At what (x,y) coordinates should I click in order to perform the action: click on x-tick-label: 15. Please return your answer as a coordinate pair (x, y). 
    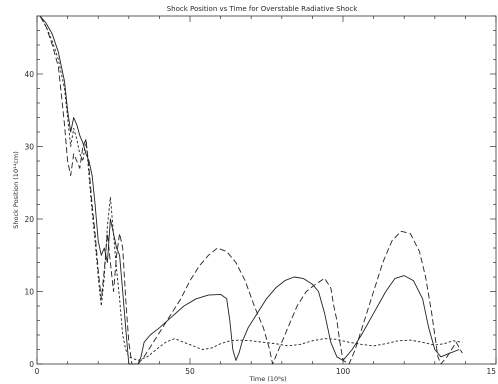
    Looking at the image, I should click on (491, 371).